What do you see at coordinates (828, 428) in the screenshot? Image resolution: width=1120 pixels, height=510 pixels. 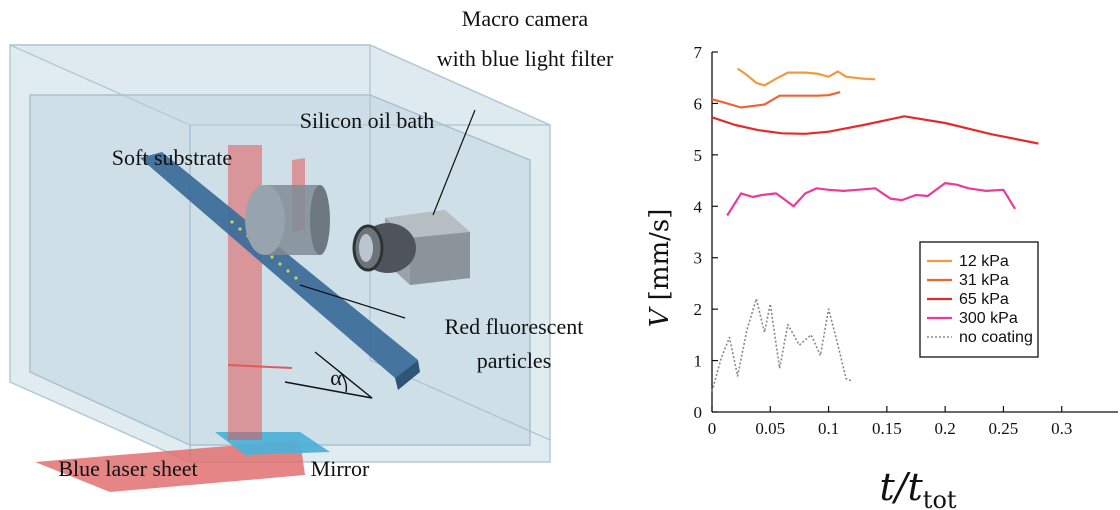 I see `x-tick-label: 0.1` at bounding box center [828, 428].